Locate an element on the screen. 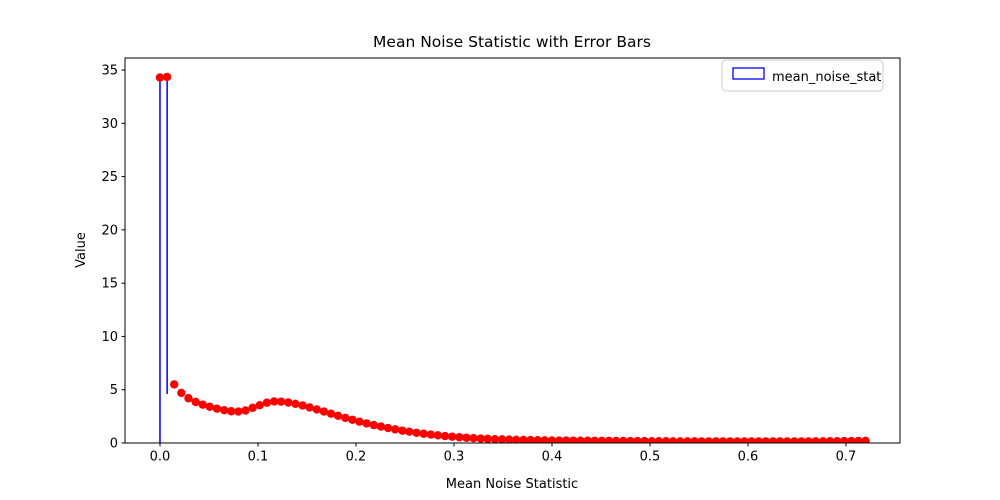  y-tick-label: 0 is located at coordinates (114, 444).